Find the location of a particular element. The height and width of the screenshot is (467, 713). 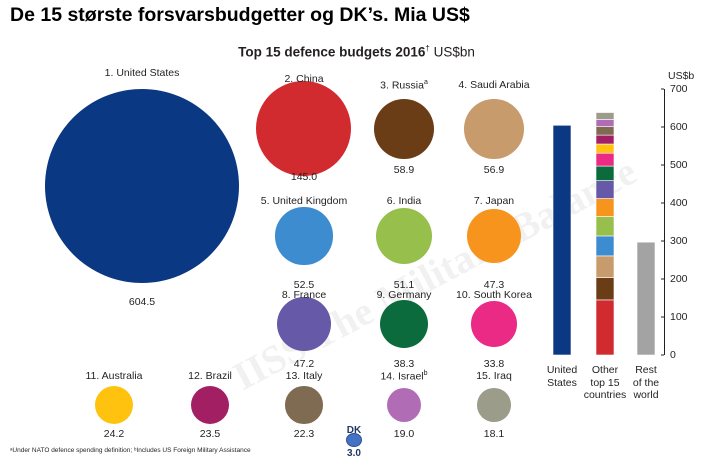

bubble-label-germany: 9. Germany is located at coordinates (404, 295).